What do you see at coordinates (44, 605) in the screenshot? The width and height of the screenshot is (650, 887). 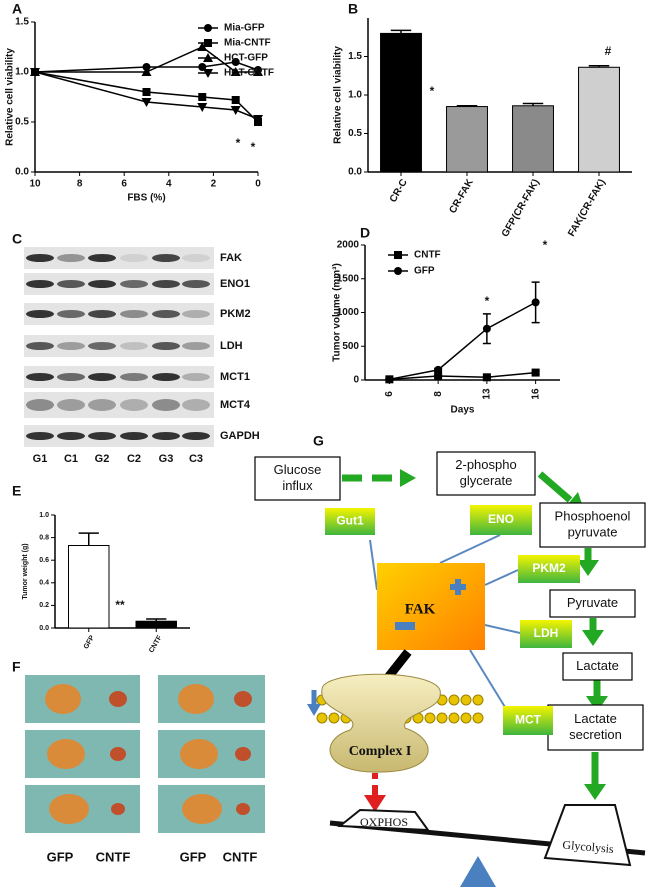 I see `y-tick-label: 0.2` at bounding box center [44, 605].